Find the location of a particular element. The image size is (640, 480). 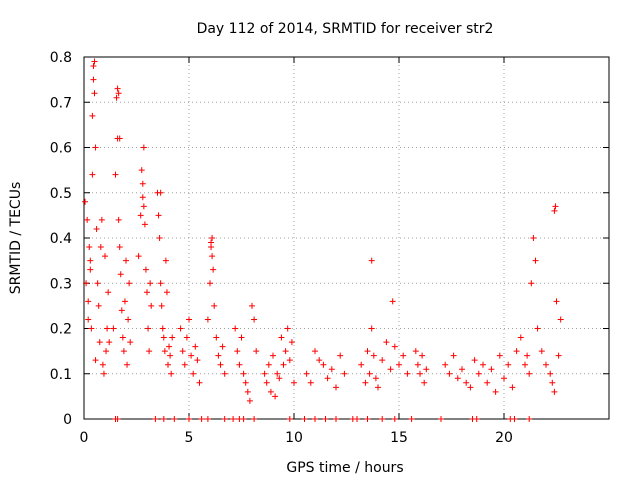

y-tick-label: 0.7 is located at coordinates (61, 103).